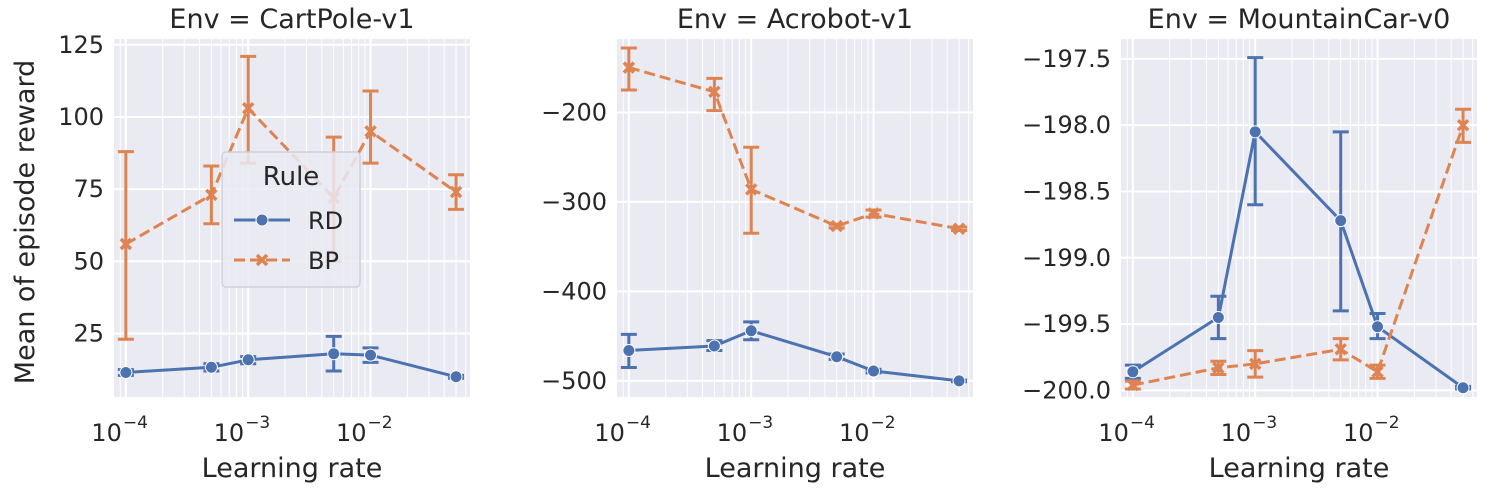  I want to click on legend: Rule RD BP, so click(291, 219).